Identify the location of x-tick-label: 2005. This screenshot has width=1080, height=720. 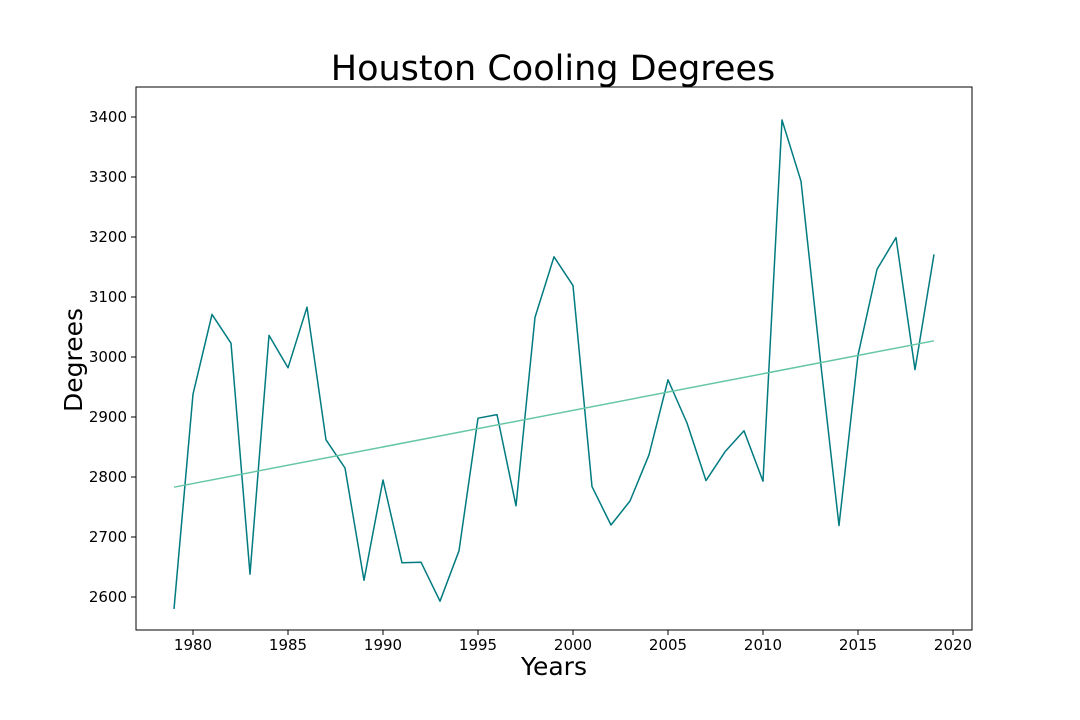
(668, 645).